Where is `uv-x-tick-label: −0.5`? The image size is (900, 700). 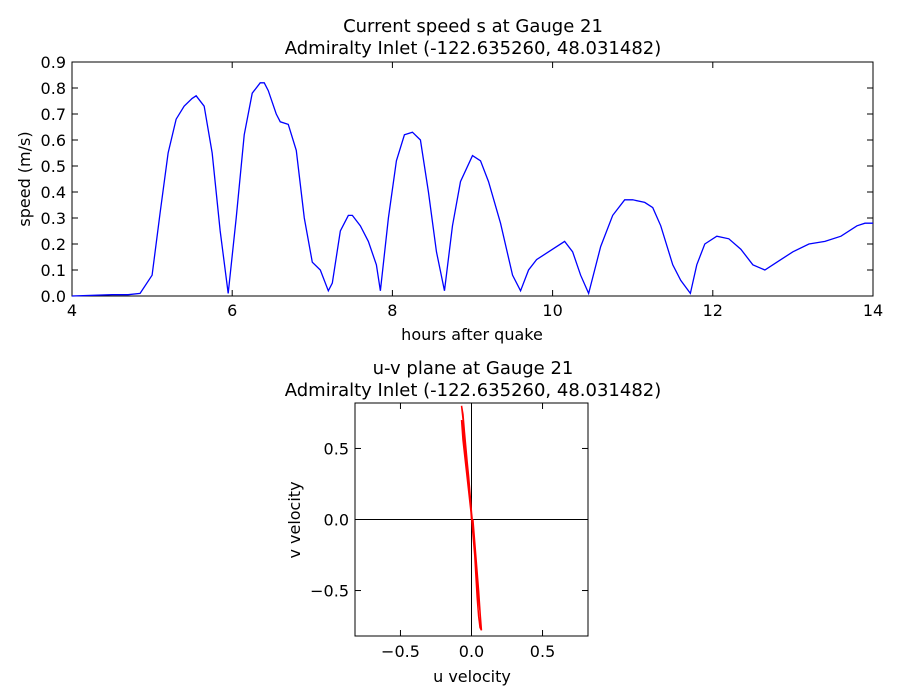 uv-x-tick-label: −0.5 is located at coordinates (400, 651).